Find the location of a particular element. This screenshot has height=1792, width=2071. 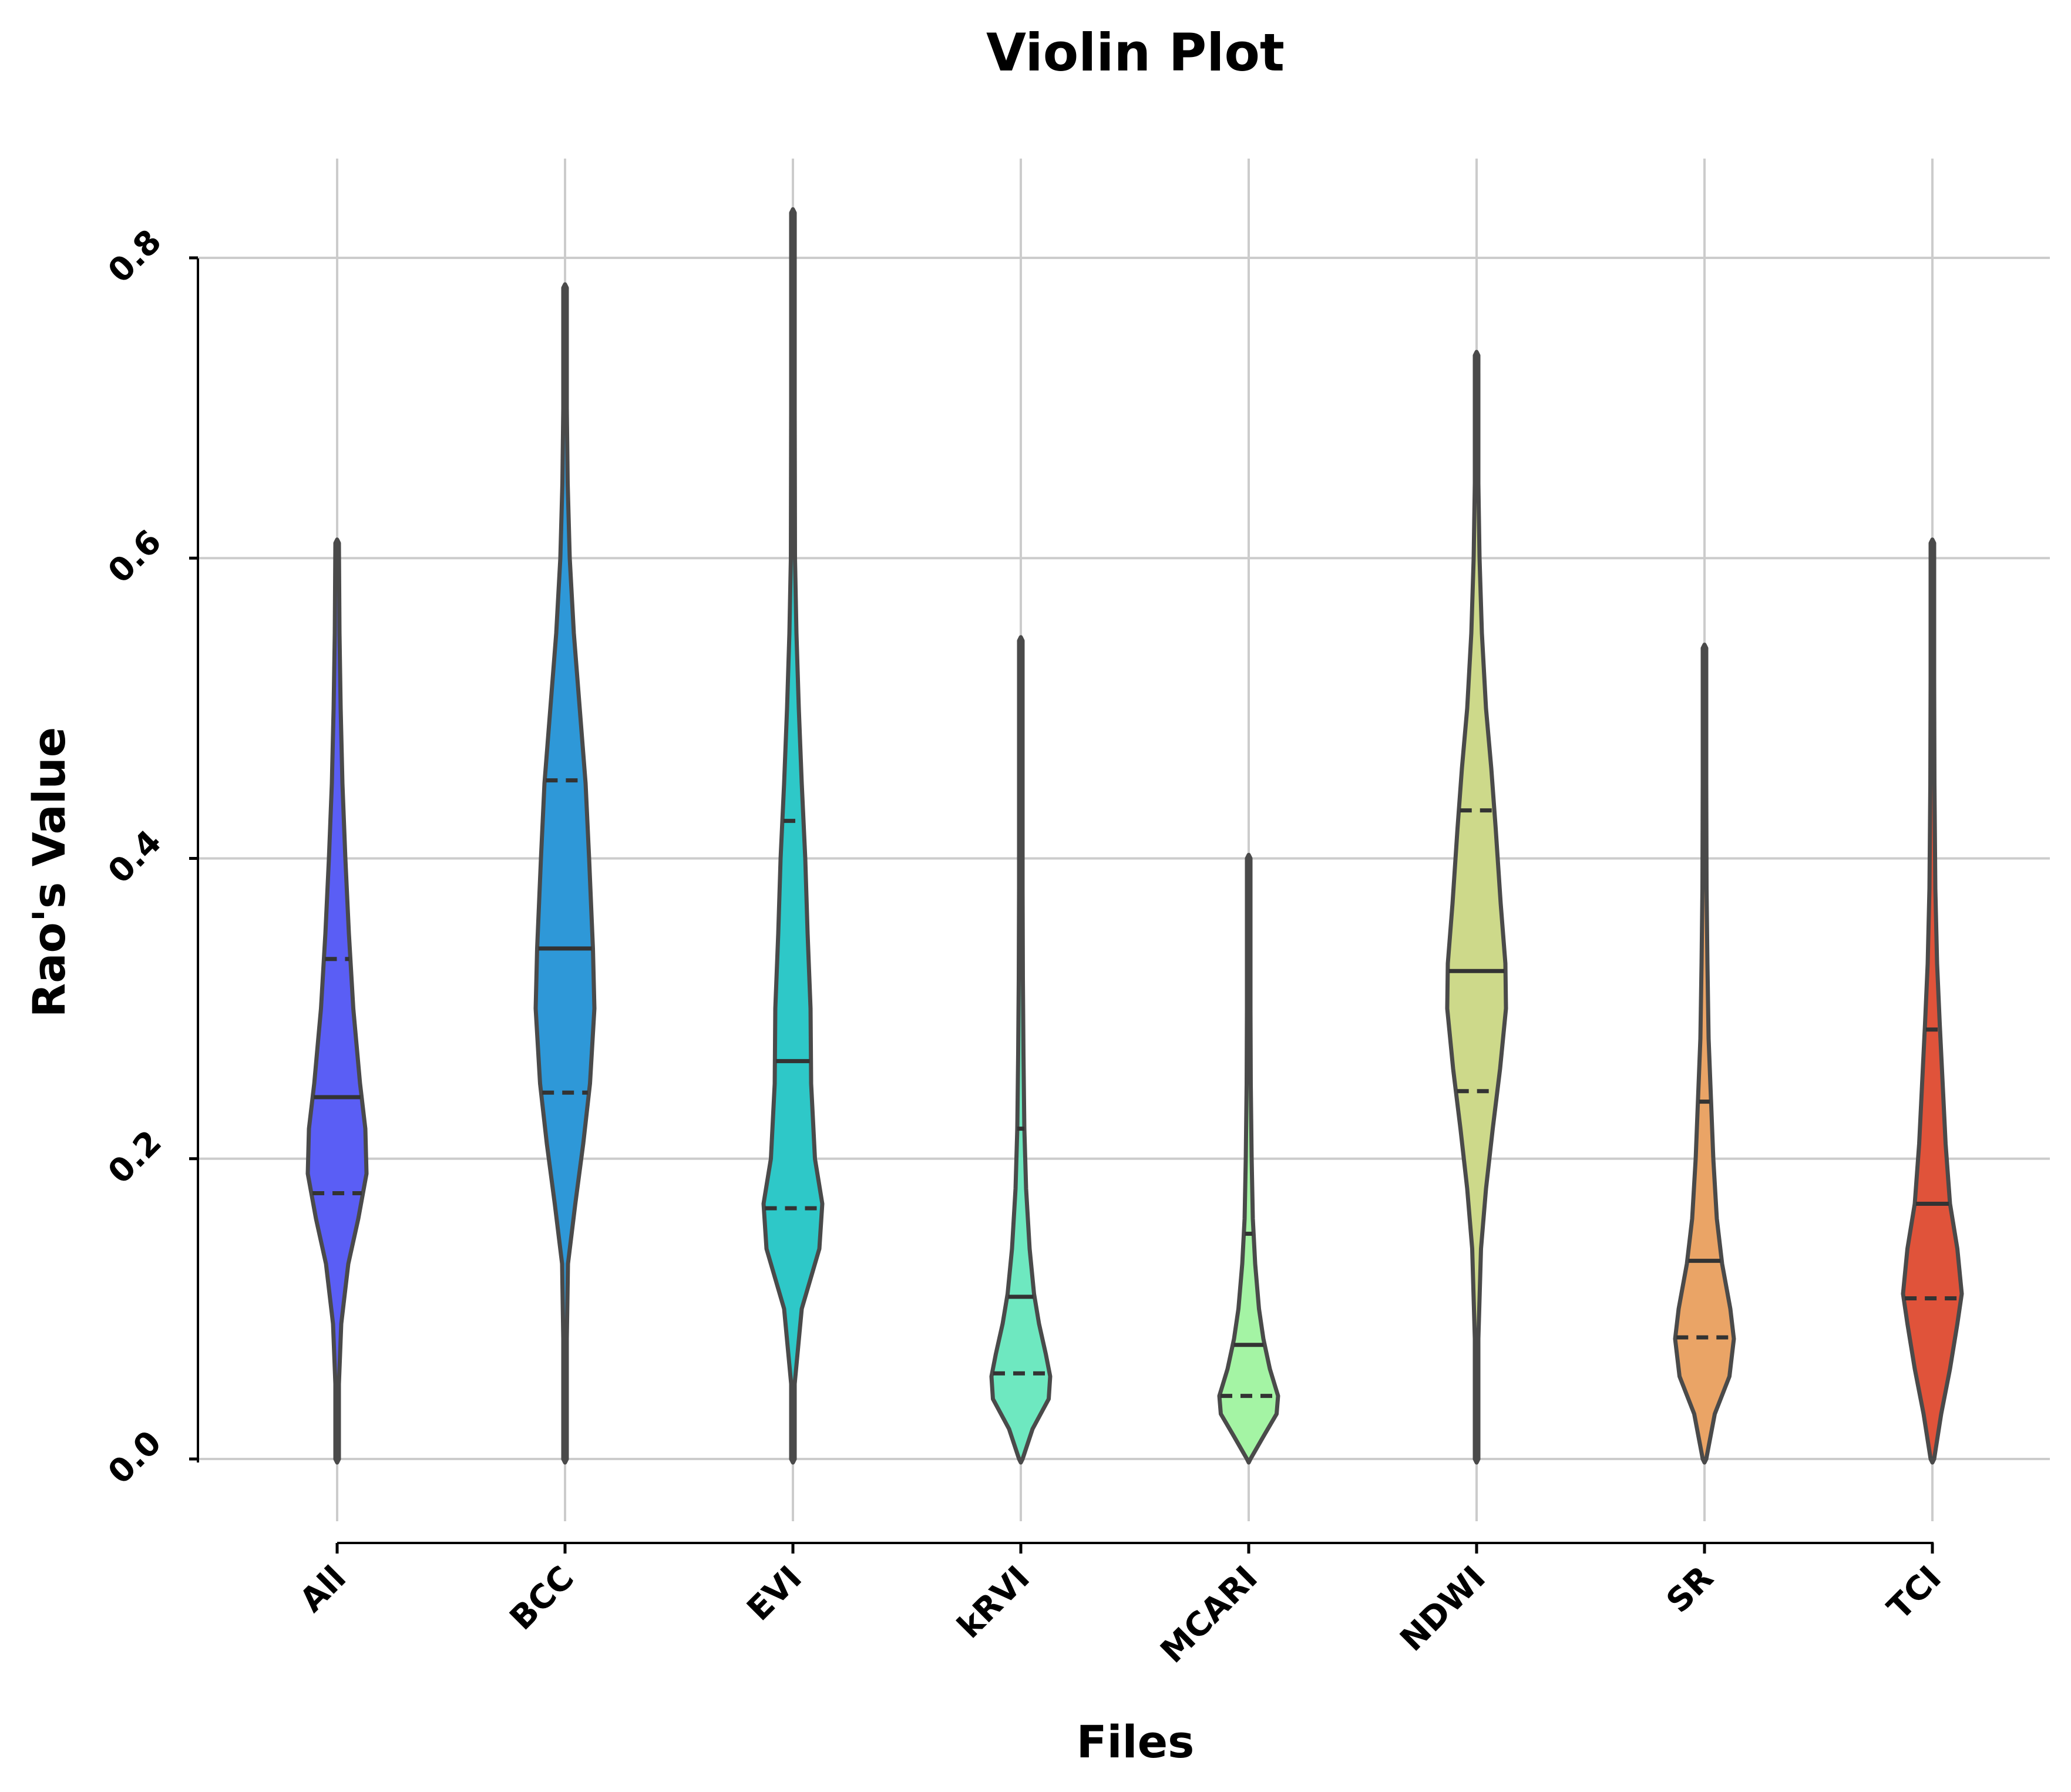

violin-ndwi is located at coordinates (1477, 907).